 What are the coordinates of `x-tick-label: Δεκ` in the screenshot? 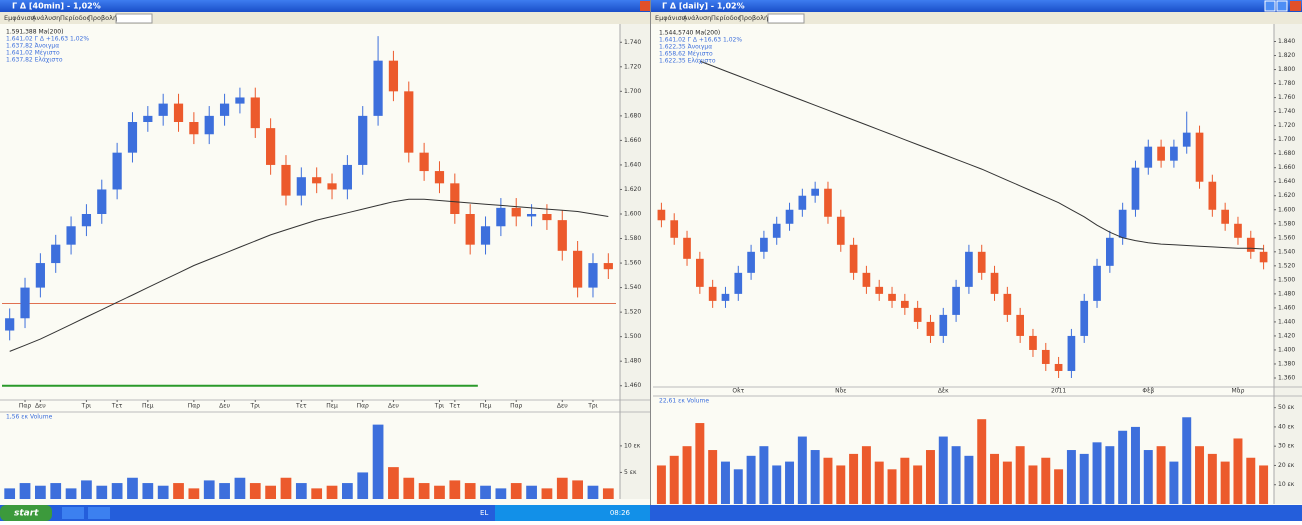 It's located at (943, 391).